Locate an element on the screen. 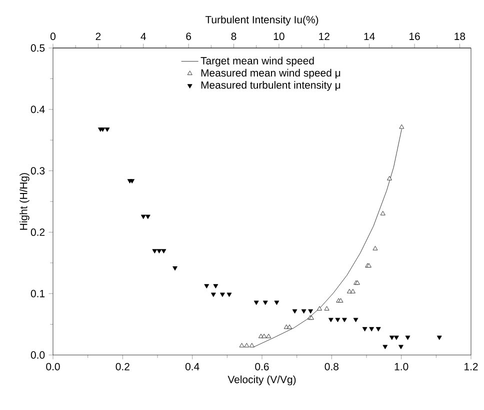 The width and height of the screenshot is (484, 410). x2-tick-label: 18 is located at coordinates (460, 36).